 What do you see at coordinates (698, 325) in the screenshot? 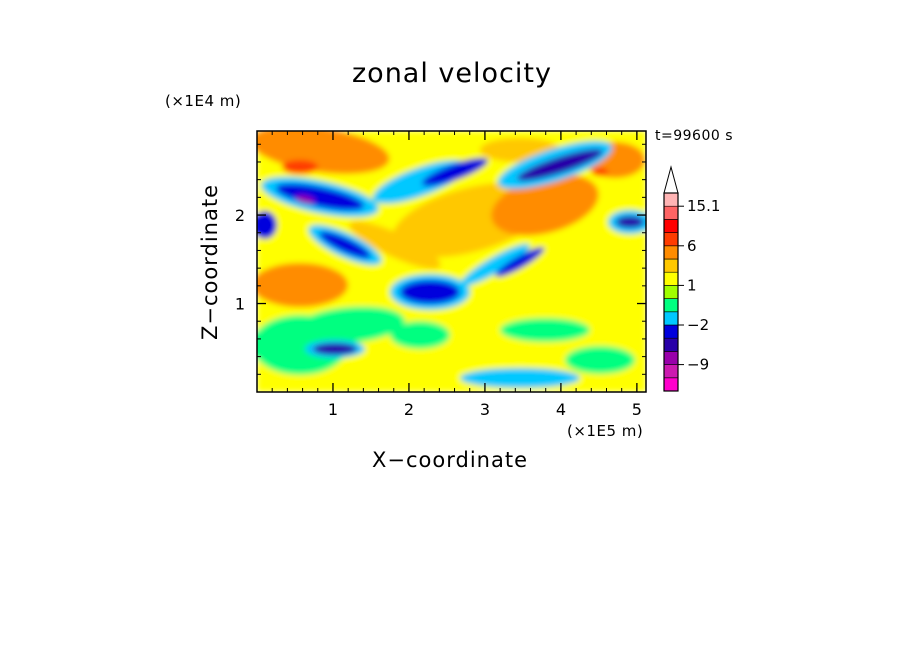
I see `colorbar-label-3: −2` at bounding box center [698, 325].